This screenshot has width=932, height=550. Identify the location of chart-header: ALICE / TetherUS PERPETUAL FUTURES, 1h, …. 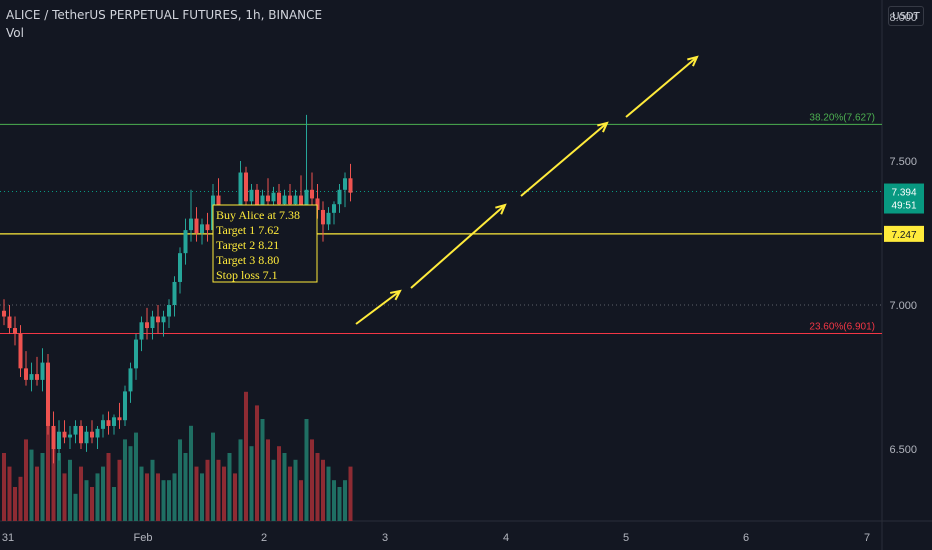
(164, 24).